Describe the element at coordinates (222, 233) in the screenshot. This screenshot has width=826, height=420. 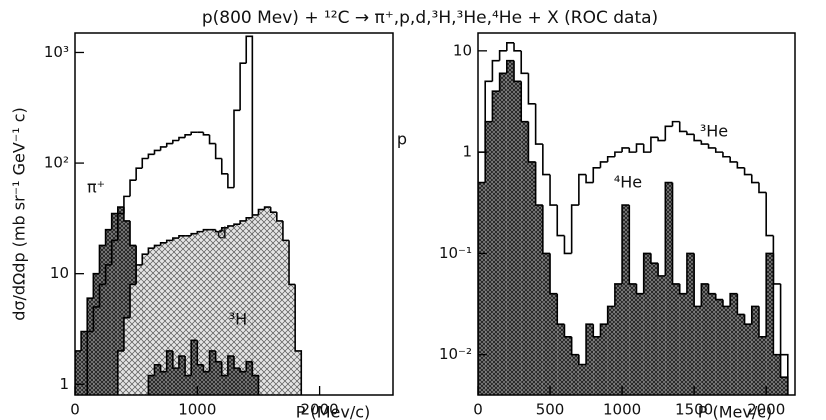
I see `series-label: d` at that location.